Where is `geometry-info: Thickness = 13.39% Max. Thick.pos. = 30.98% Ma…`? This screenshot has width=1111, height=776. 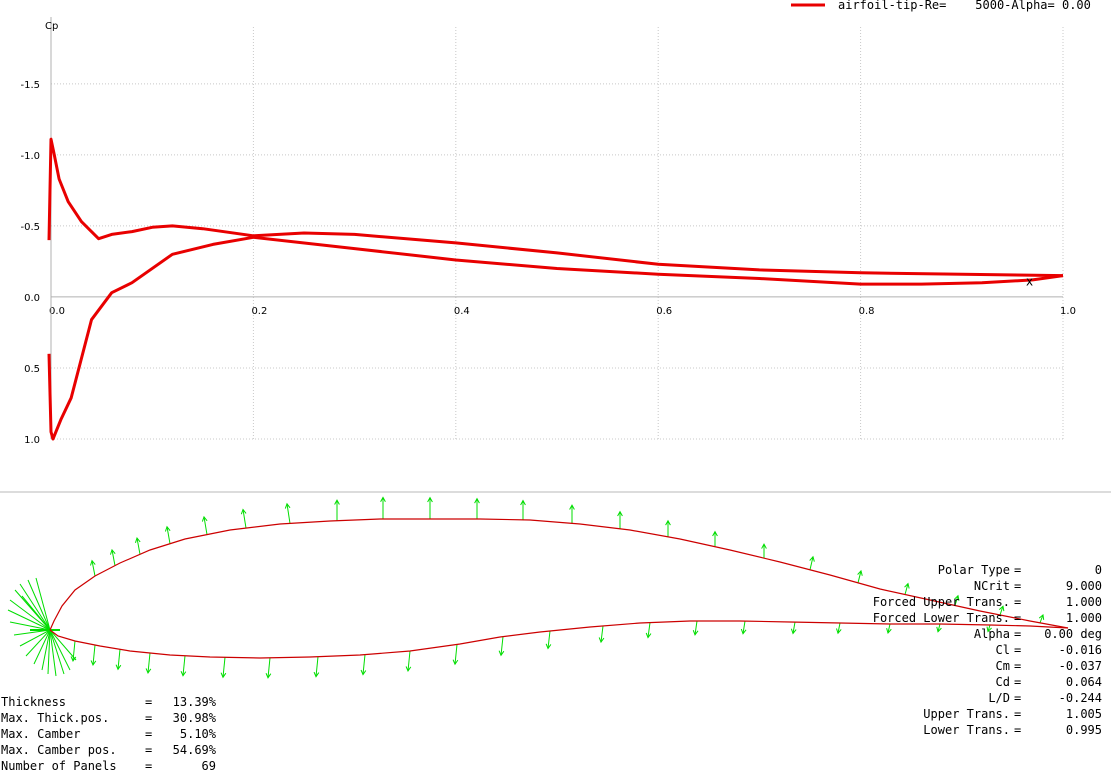 geometry-info: Thickness = 13.39% Max. Thick.pos. = 30.98% Ma… is located at coordinates (109, 734).